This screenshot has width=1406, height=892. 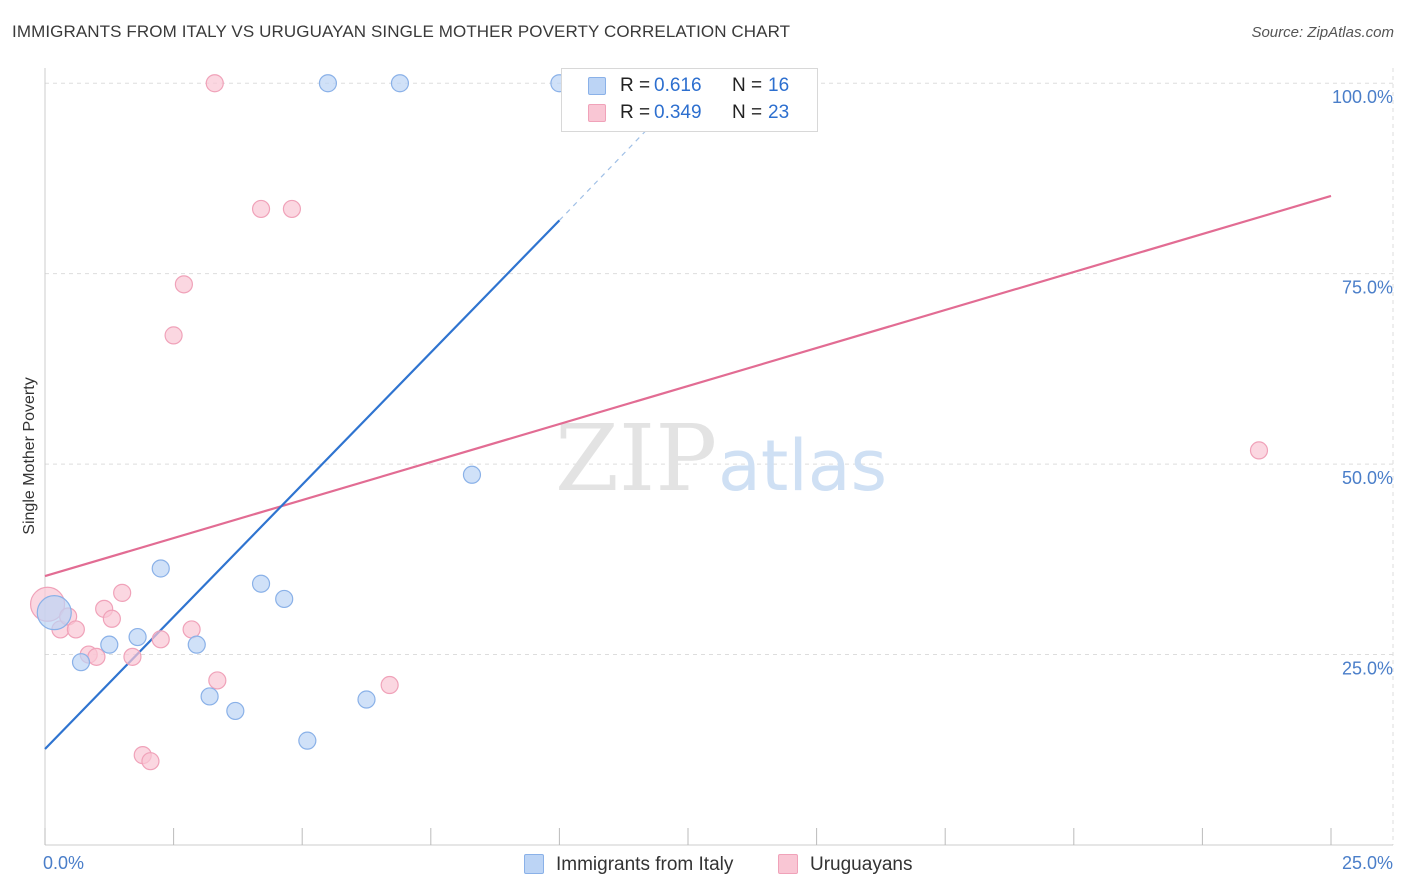 I want to click on y-tick-label: 50.0%, so click(x=1367, y=478).